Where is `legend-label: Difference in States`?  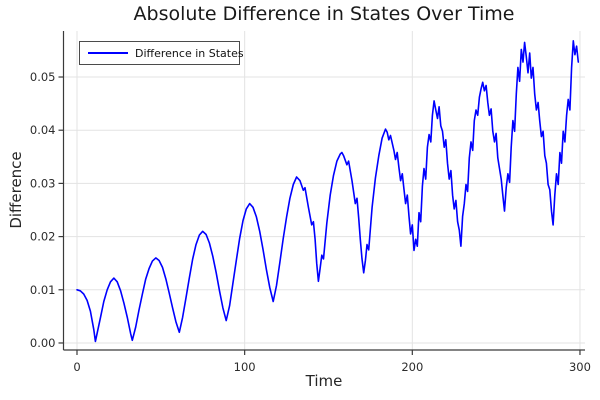 legend-label: Difference in States is located at coordinates (189, 53).